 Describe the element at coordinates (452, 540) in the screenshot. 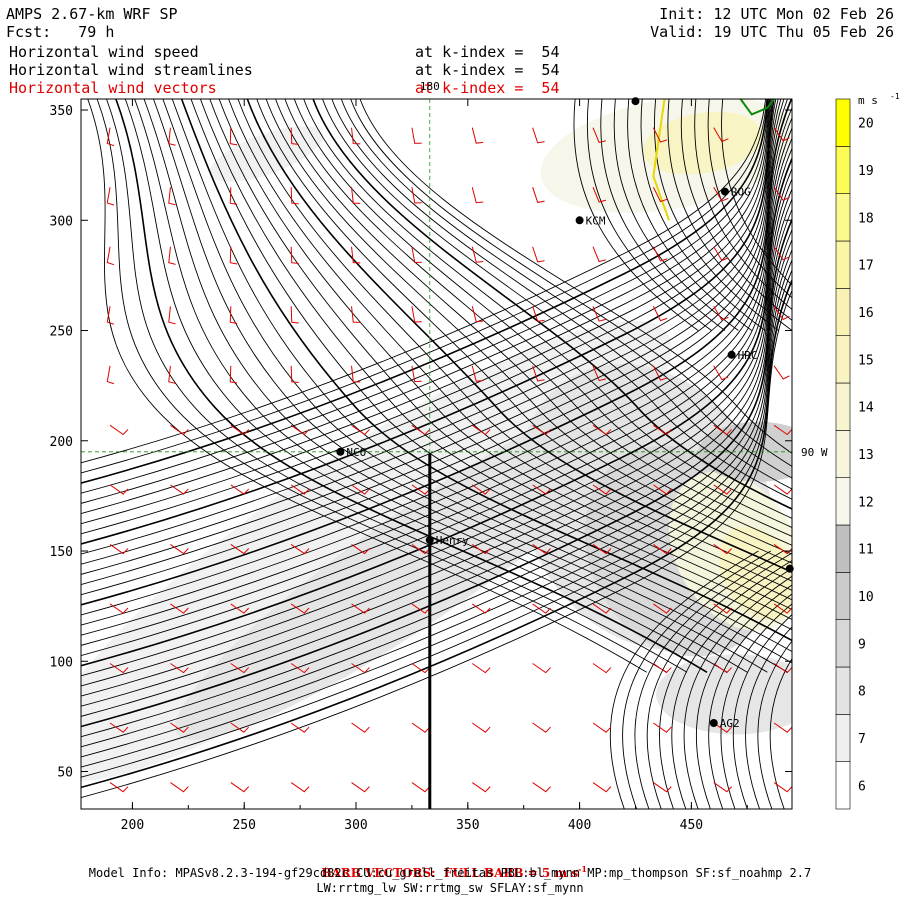

I see `station-label: Henry` at that location.